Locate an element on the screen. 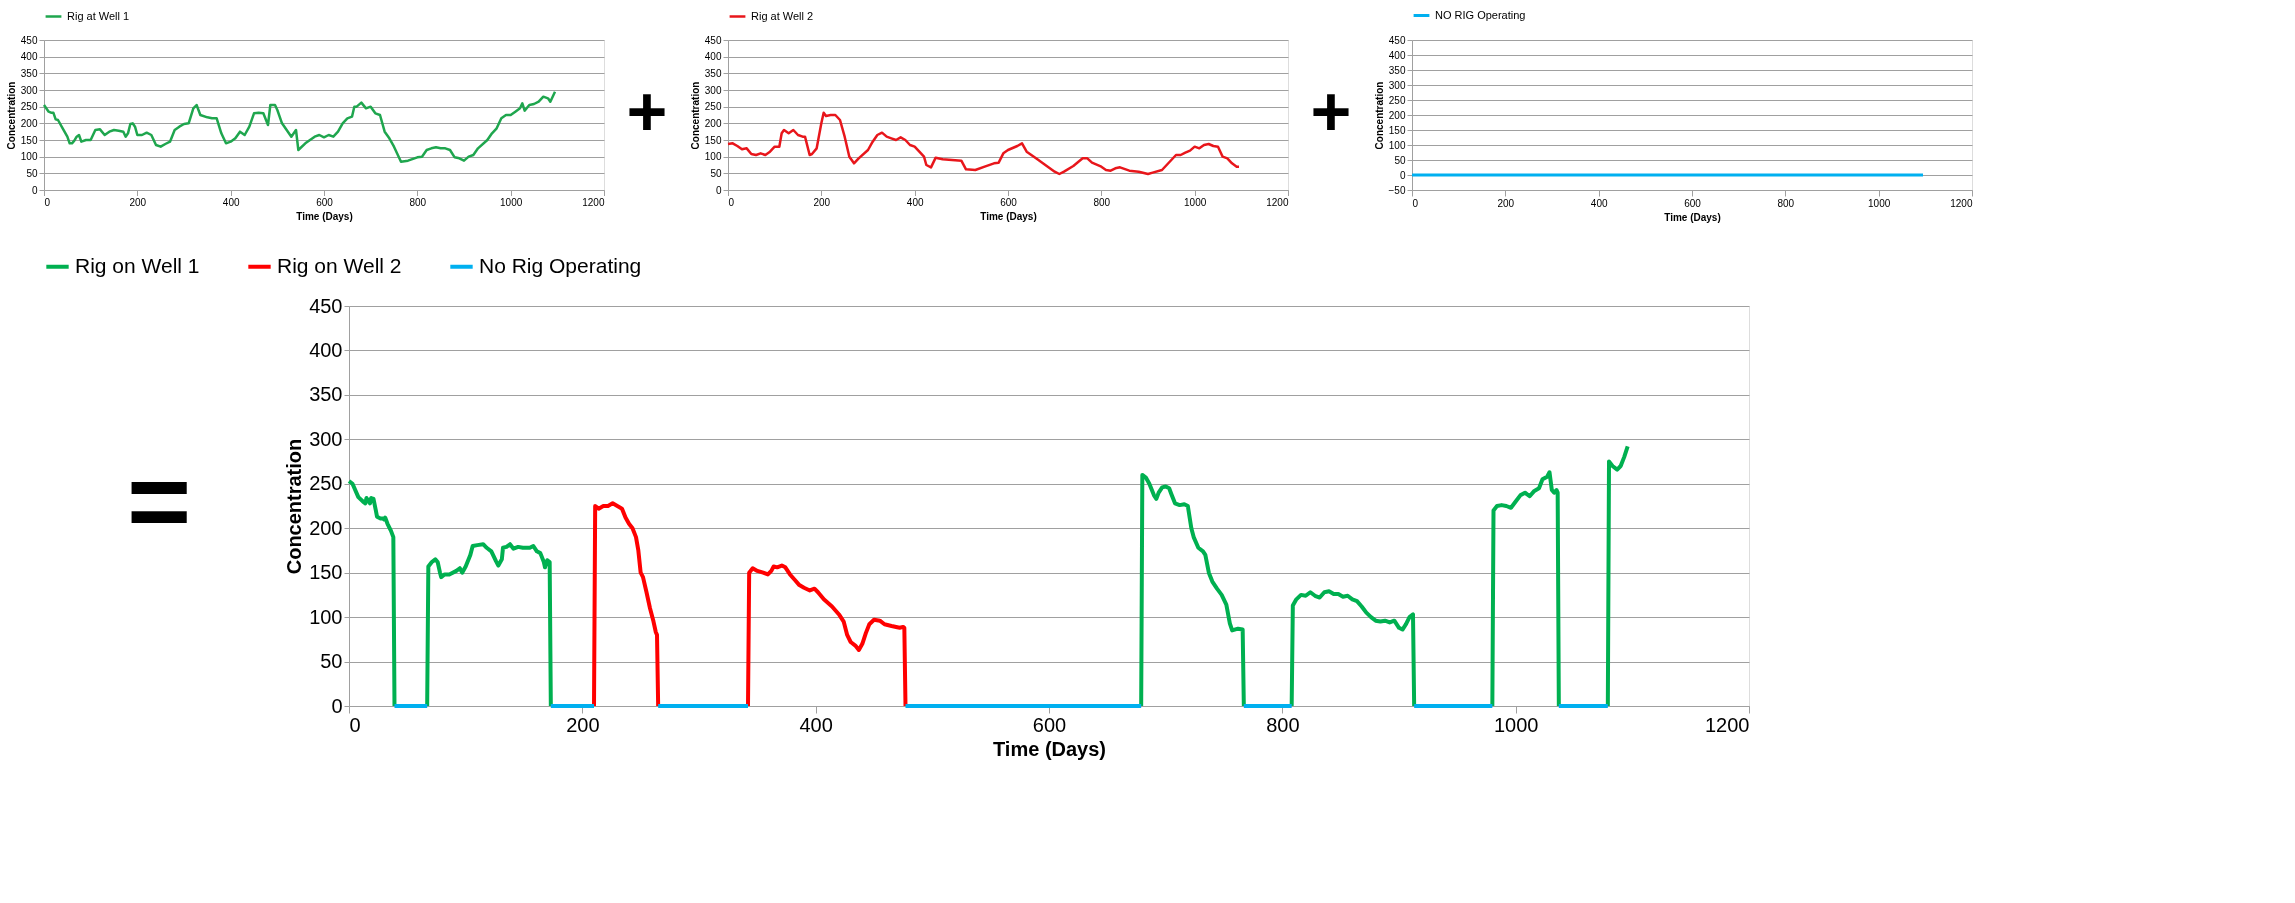 The width and height of the screenshot is (2295, 903). legend-label: Rig at Well 1 is located at coordinates (98, 15).